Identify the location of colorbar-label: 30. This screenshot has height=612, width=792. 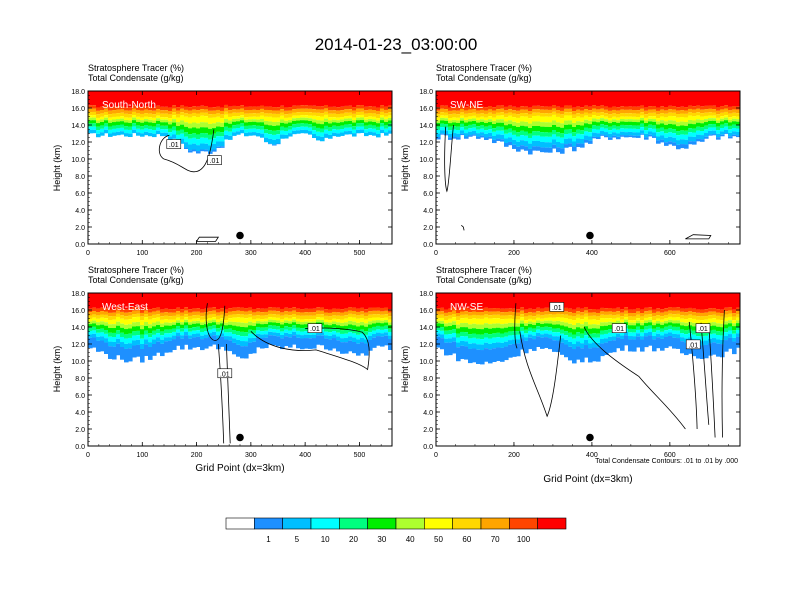
(381, 539).